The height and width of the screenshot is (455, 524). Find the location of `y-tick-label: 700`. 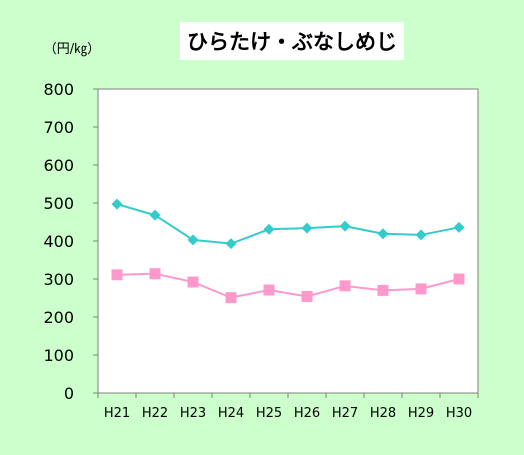

y-tick-label: 700 is located at coordinates (58, 127).